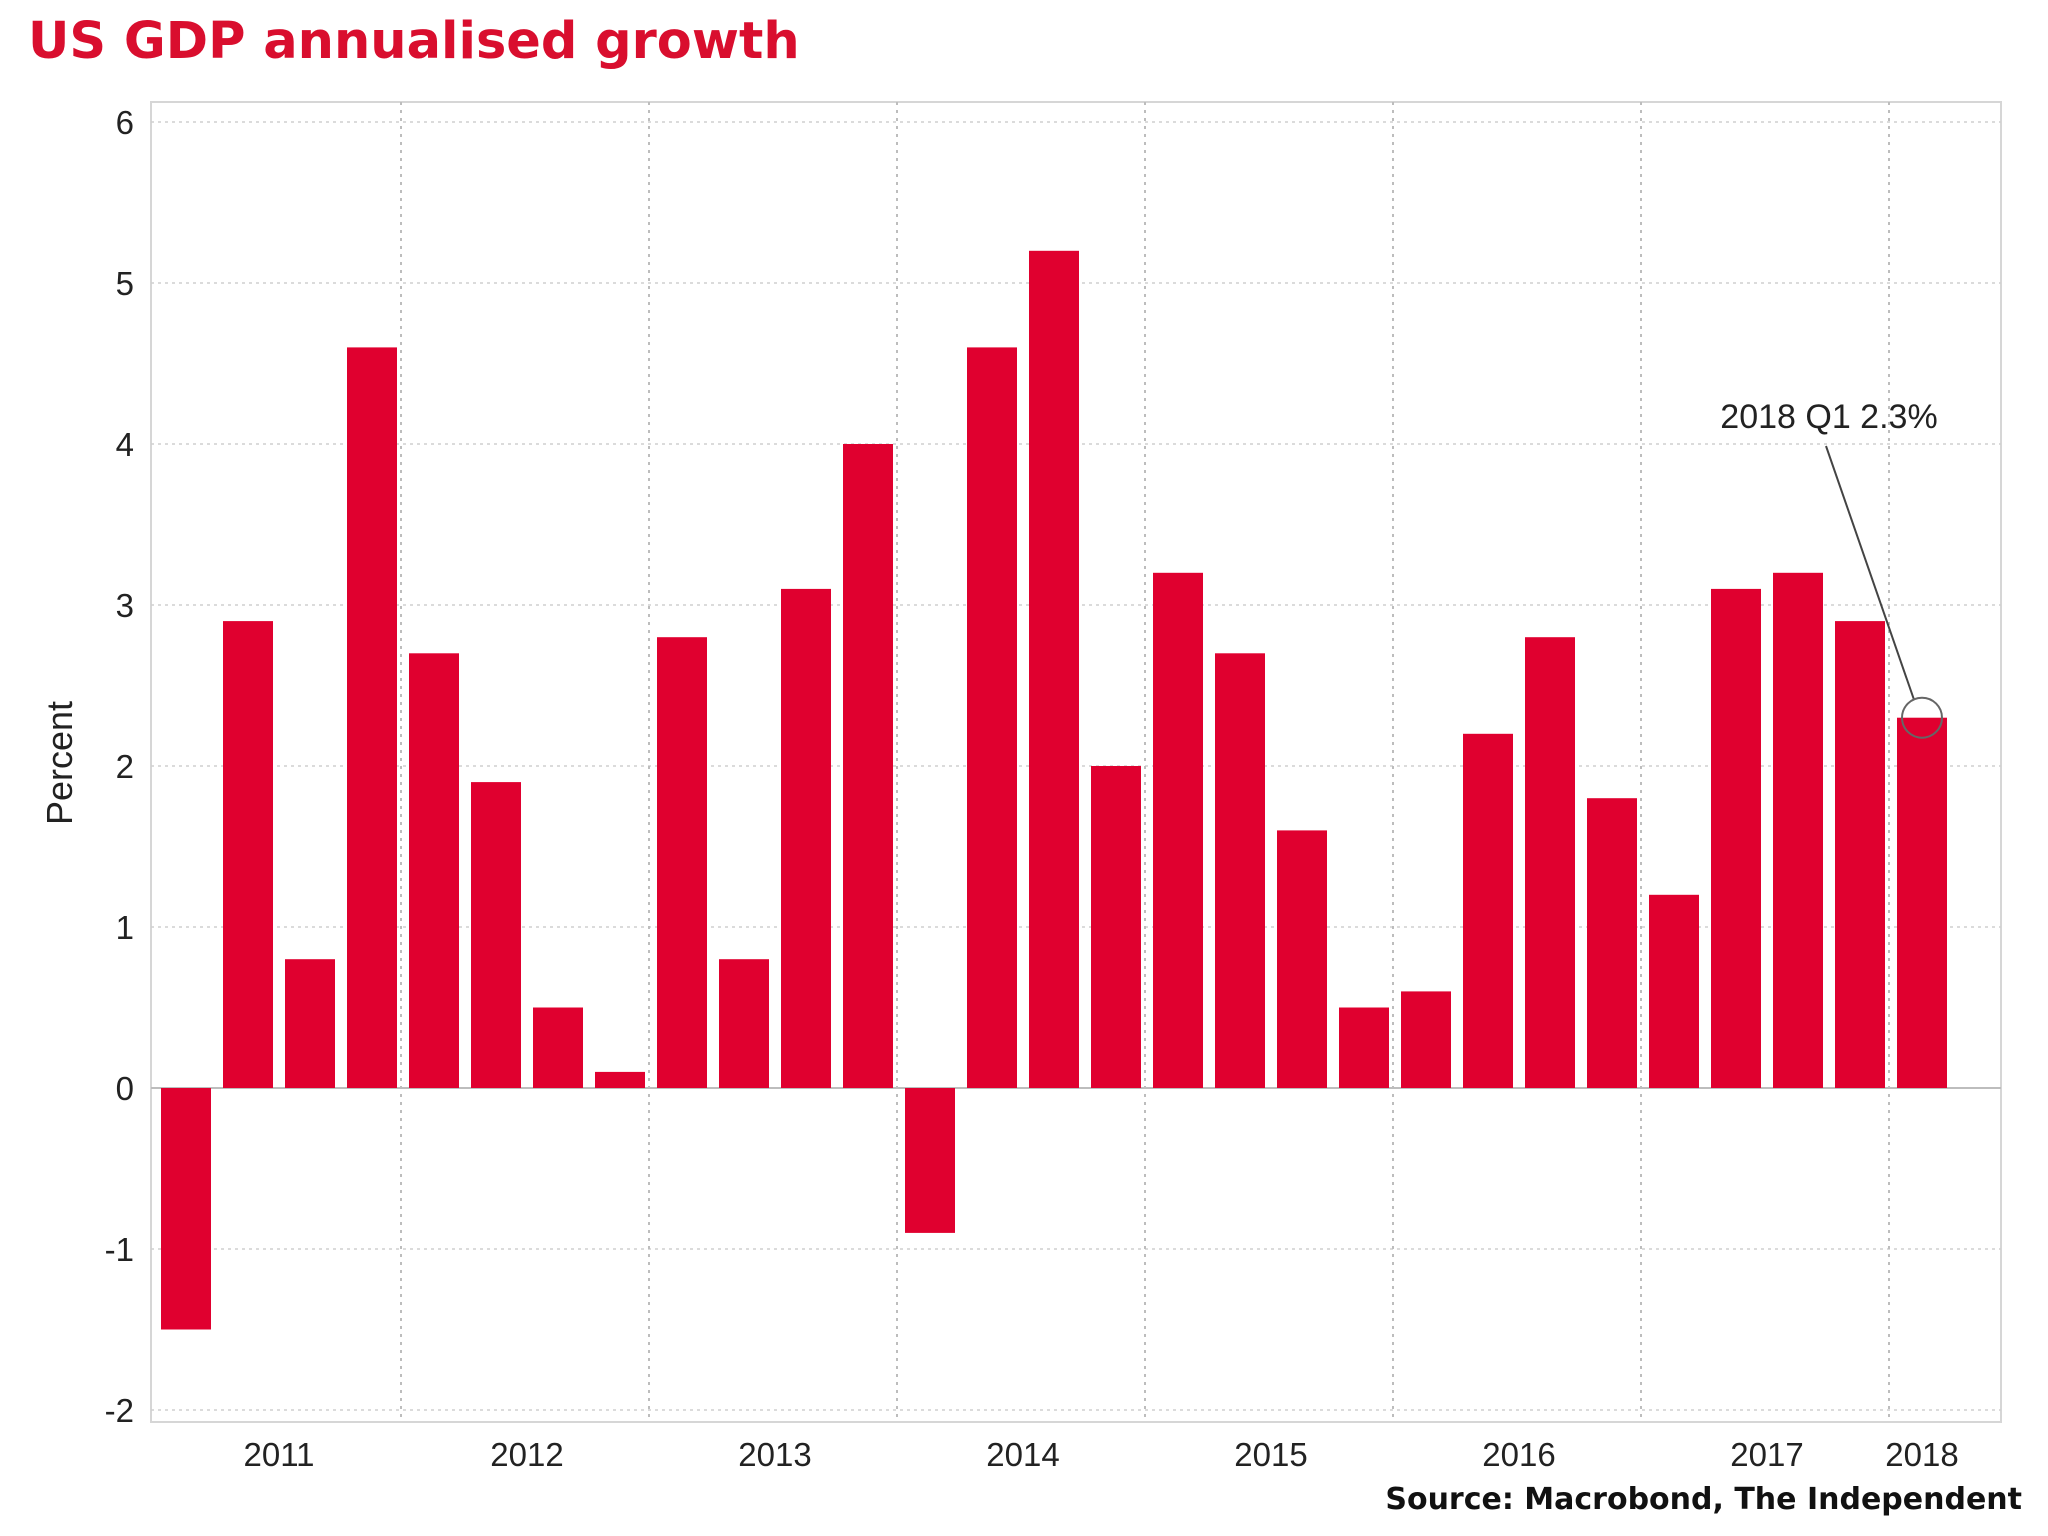 The image size is (2048, 1536). What do you see at coordinates (1612, 943) in the screenshot?
I see `bar: 2016 Q4: 1.8` at bounding box center [1612, 943].